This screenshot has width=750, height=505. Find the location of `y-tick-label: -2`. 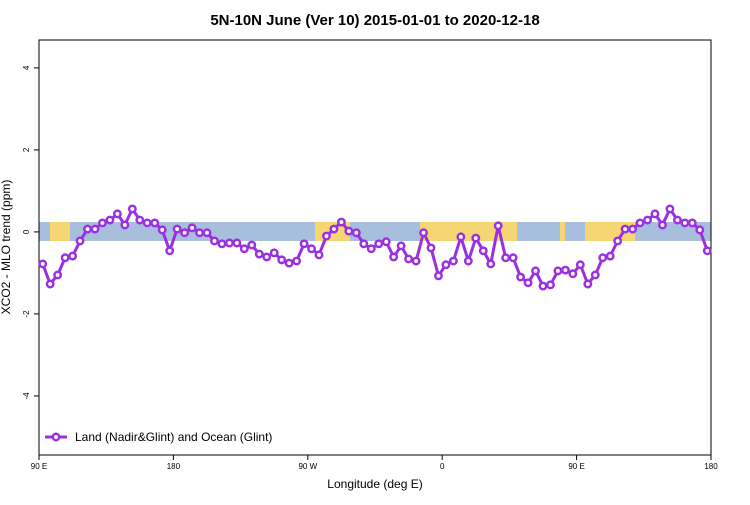

y-tick-label: -2 is located at coordinates (26, 314).